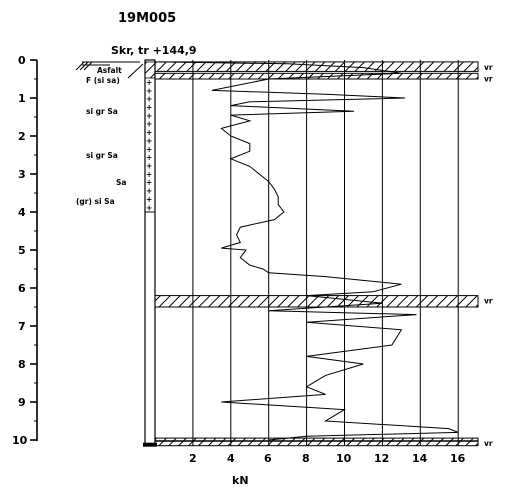 The width and height of the screenshot is (509, 500). Describe the element at coordinates (458, 458) in the screenshot. I see `force-tick-label: 16` at that location.